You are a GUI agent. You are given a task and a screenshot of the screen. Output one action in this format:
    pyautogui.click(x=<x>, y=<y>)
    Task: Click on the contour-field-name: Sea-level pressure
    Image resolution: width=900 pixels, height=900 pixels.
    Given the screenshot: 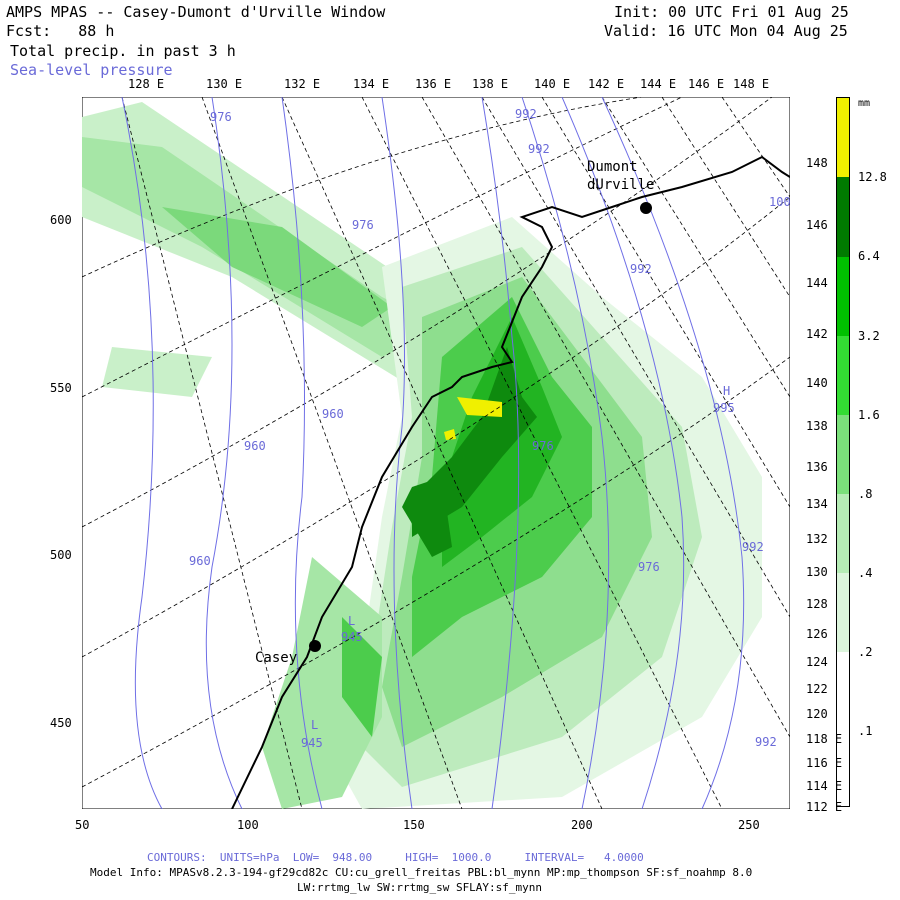 What is the action you would take?
    pyautogui.click(x=91, y=70)
    